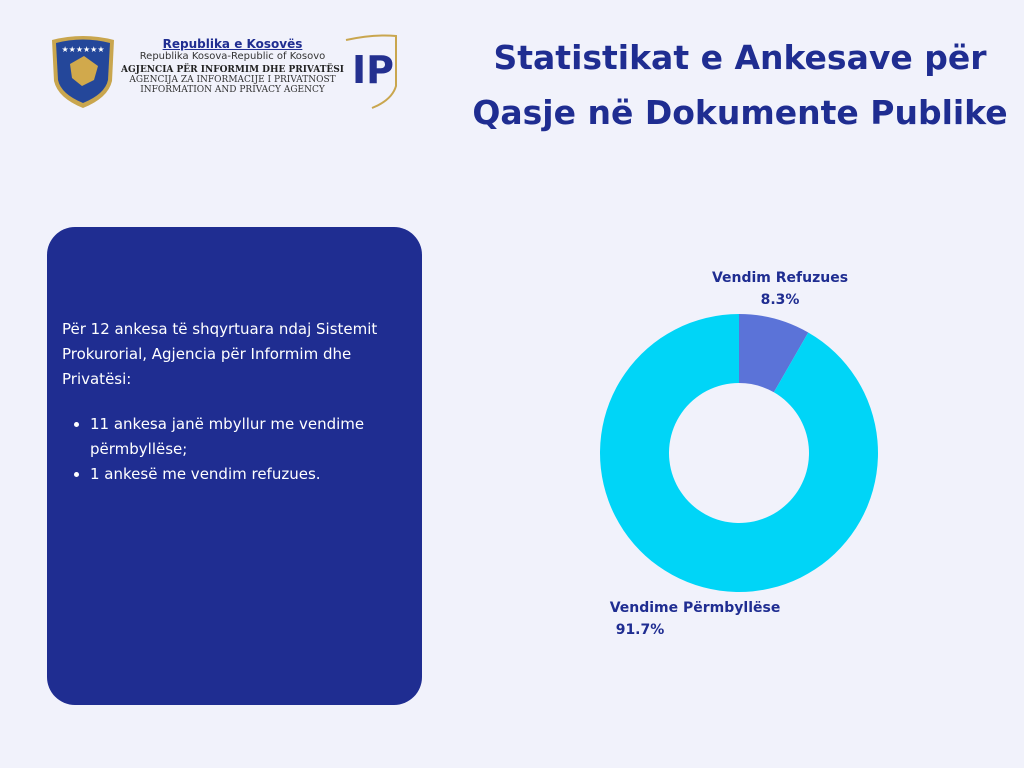 The width and height of the screenshot is (1024, 768). Describe the element at coordinates (232, 70) in the screenshot. I see `header-agency-sq: AGJENCIA PËR INFORMIM DHE PRIVATËSI` at that location.